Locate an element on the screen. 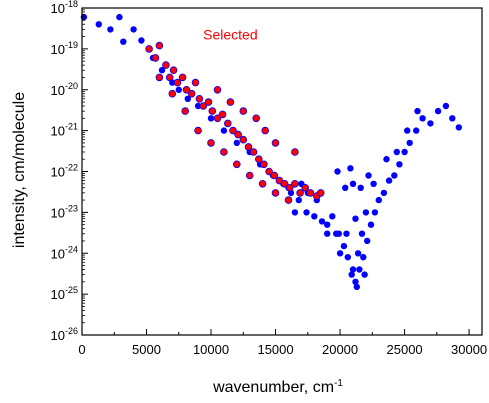 This screenshot has height=403, width=489. y-tick-label-7: 10-25 is located at coordinates (64, 293).